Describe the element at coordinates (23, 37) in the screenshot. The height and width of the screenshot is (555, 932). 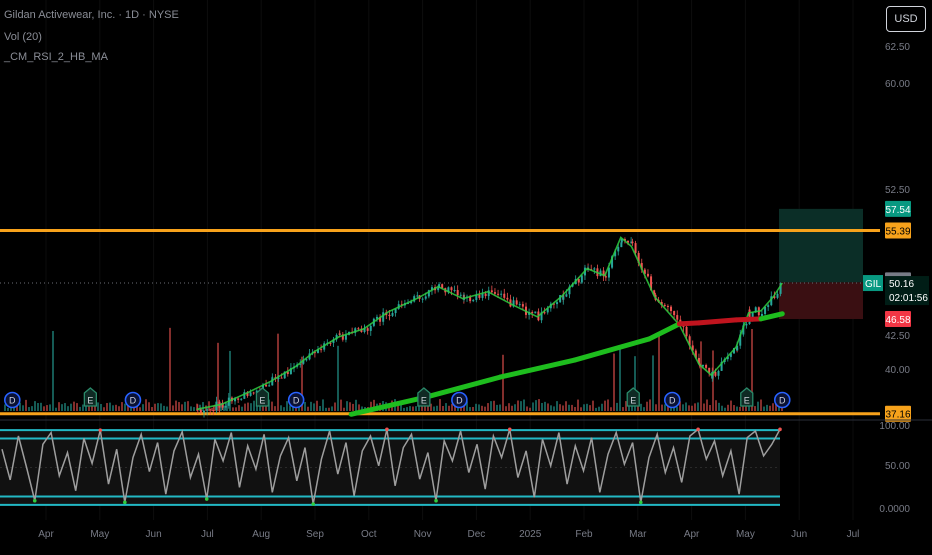
I see `volume-legend: Vol (20)` at that location.